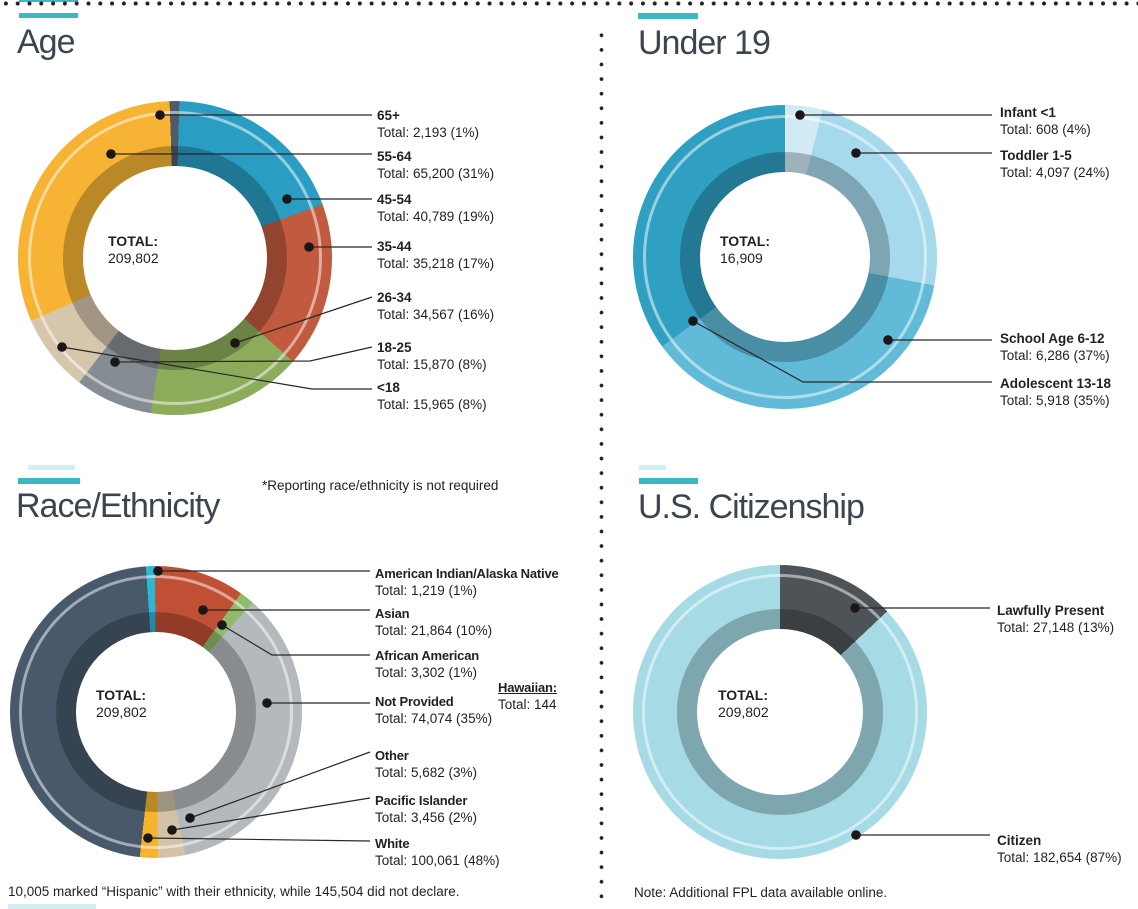  What do you see at coordinates (271, 814) in the screenshot?
I see `callout-line-pacific-islander` at bounding box center [271, 814].